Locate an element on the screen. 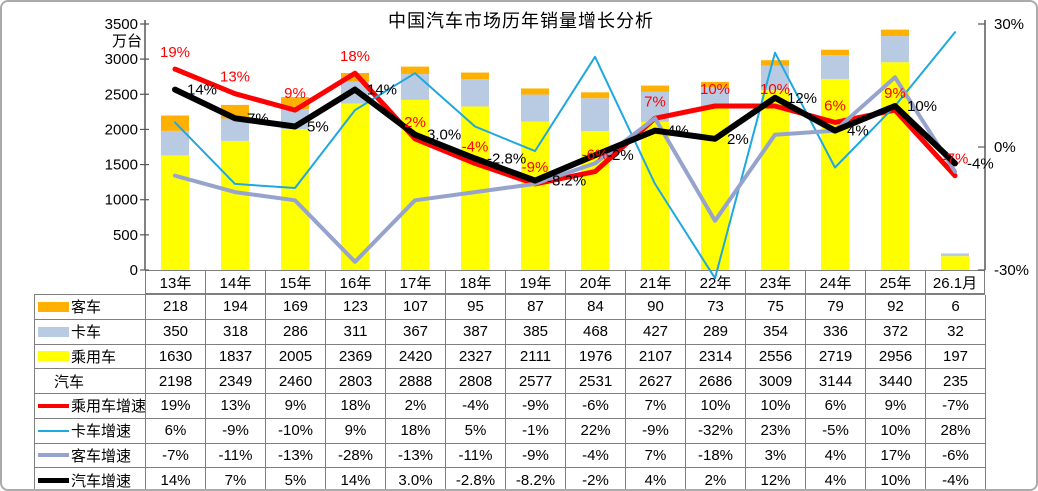  table-cell: 2314 is located at coordinates (716, 357).